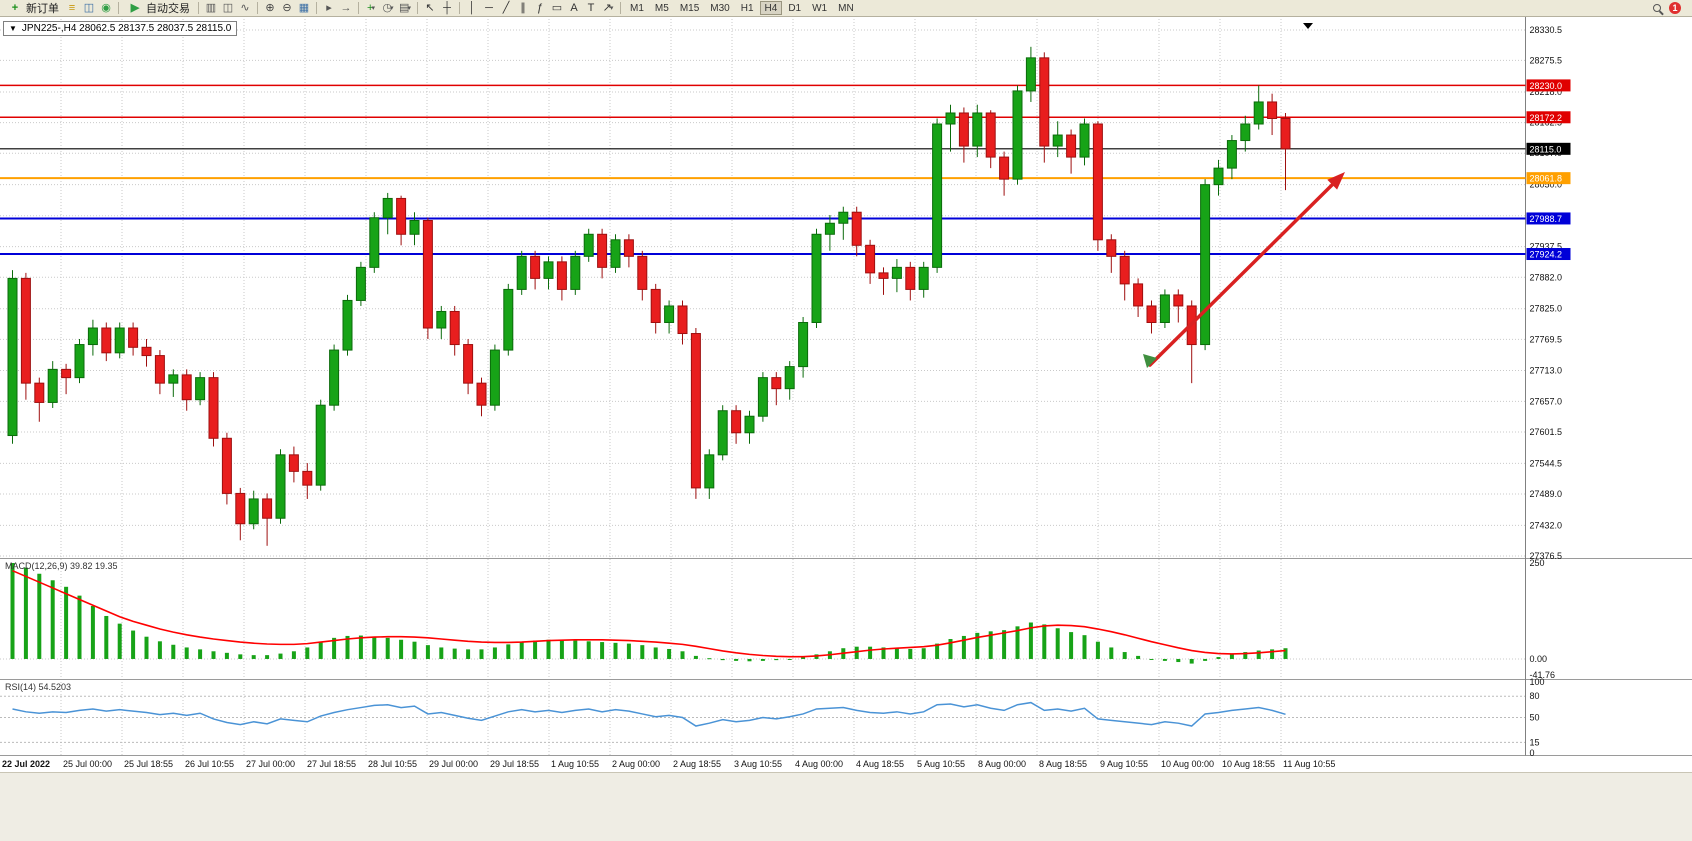  What do you see at coordinates (287, 7) in the screenshot?
I see `zoom-out-icon: ⊖` at bounding box center [287, 7].